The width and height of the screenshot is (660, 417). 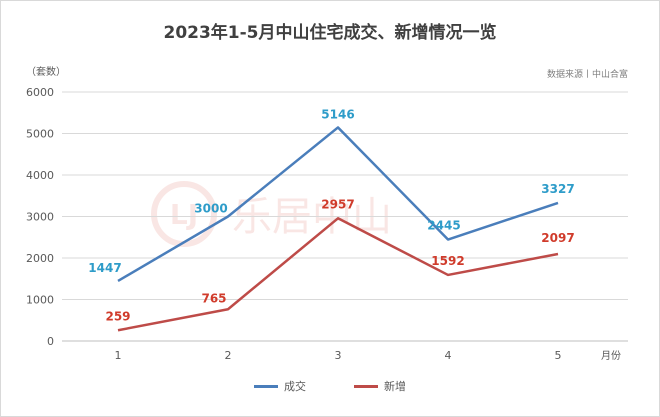 I want to click on x-tick-label: 5, so click(x=558, y=355).